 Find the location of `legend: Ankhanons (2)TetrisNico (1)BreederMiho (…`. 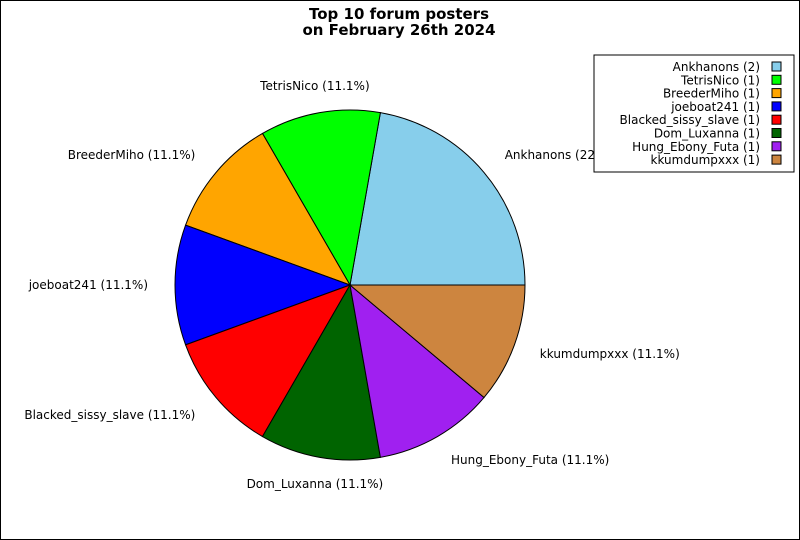

legend: Ankhanons (2)TetrisNico (1)BreederMiho (… is located at coordinates (694, 113).